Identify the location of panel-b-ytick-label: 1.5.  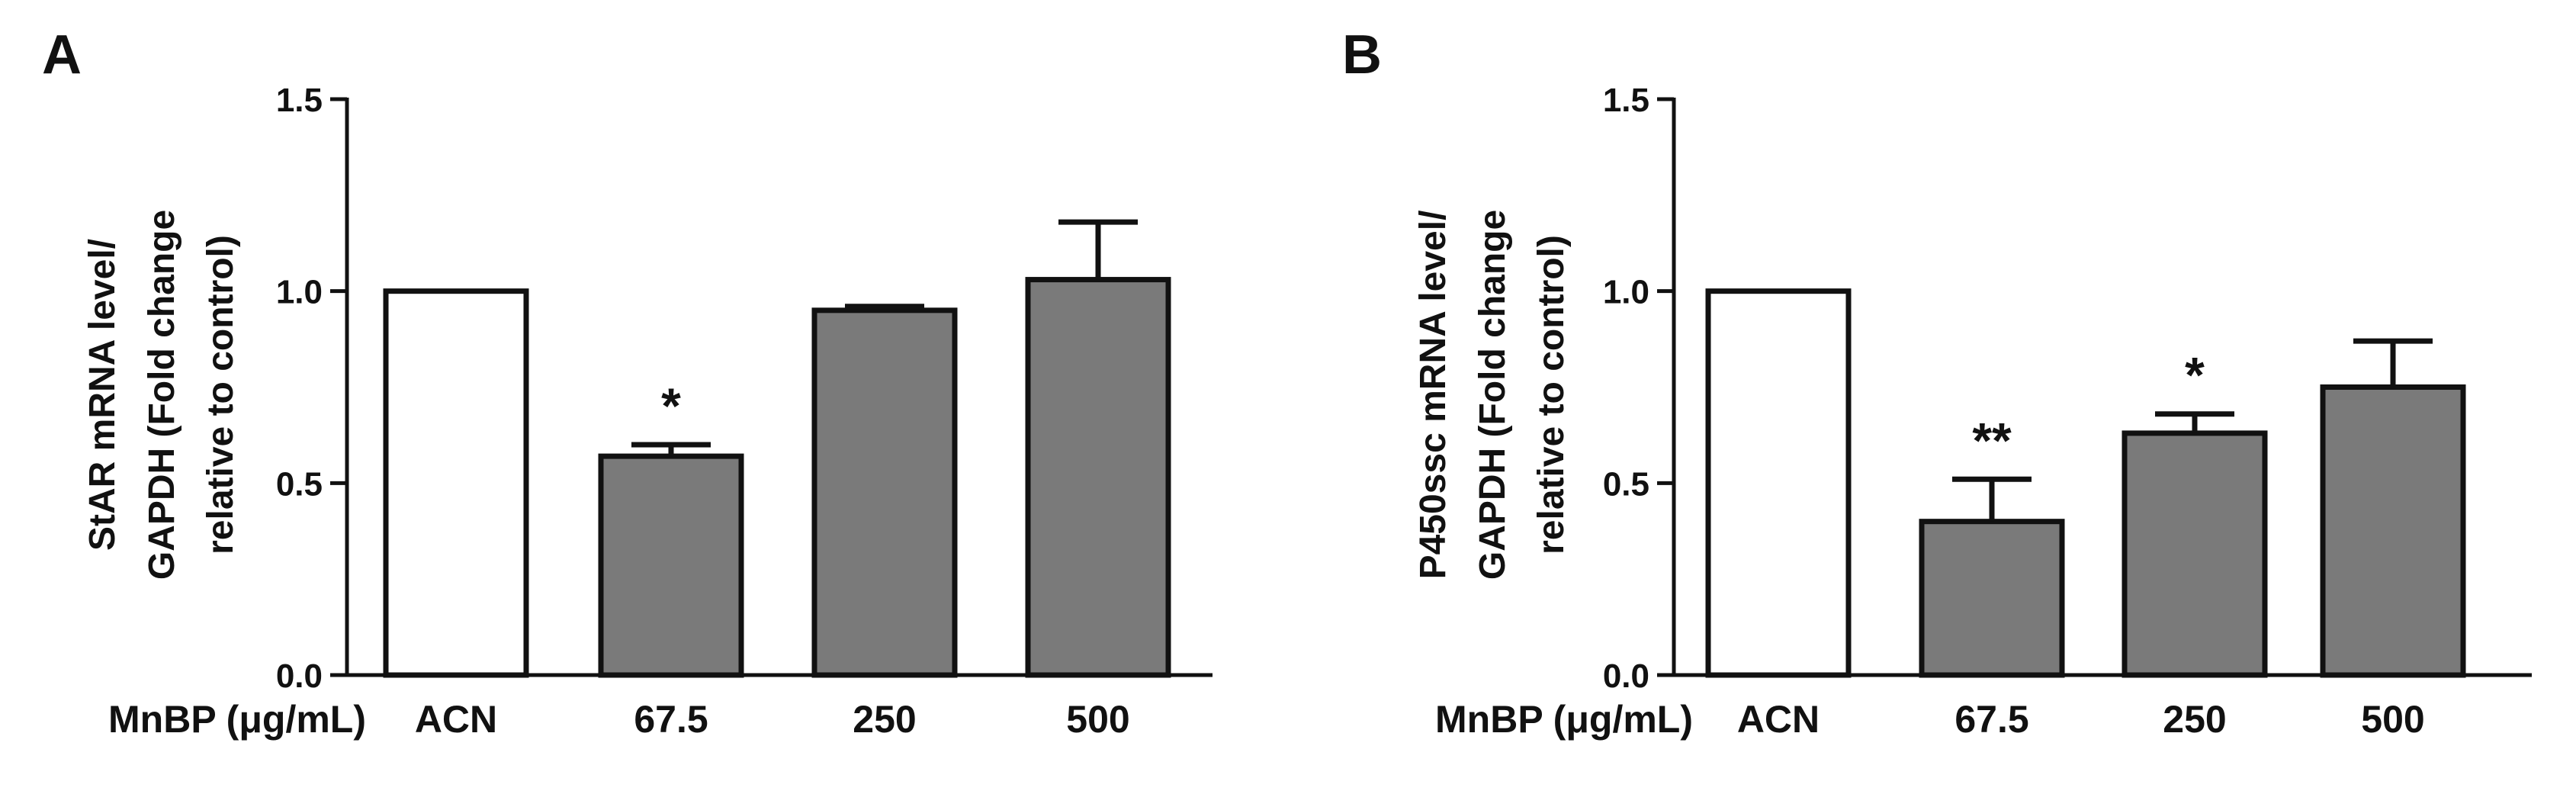
(1626, 100).